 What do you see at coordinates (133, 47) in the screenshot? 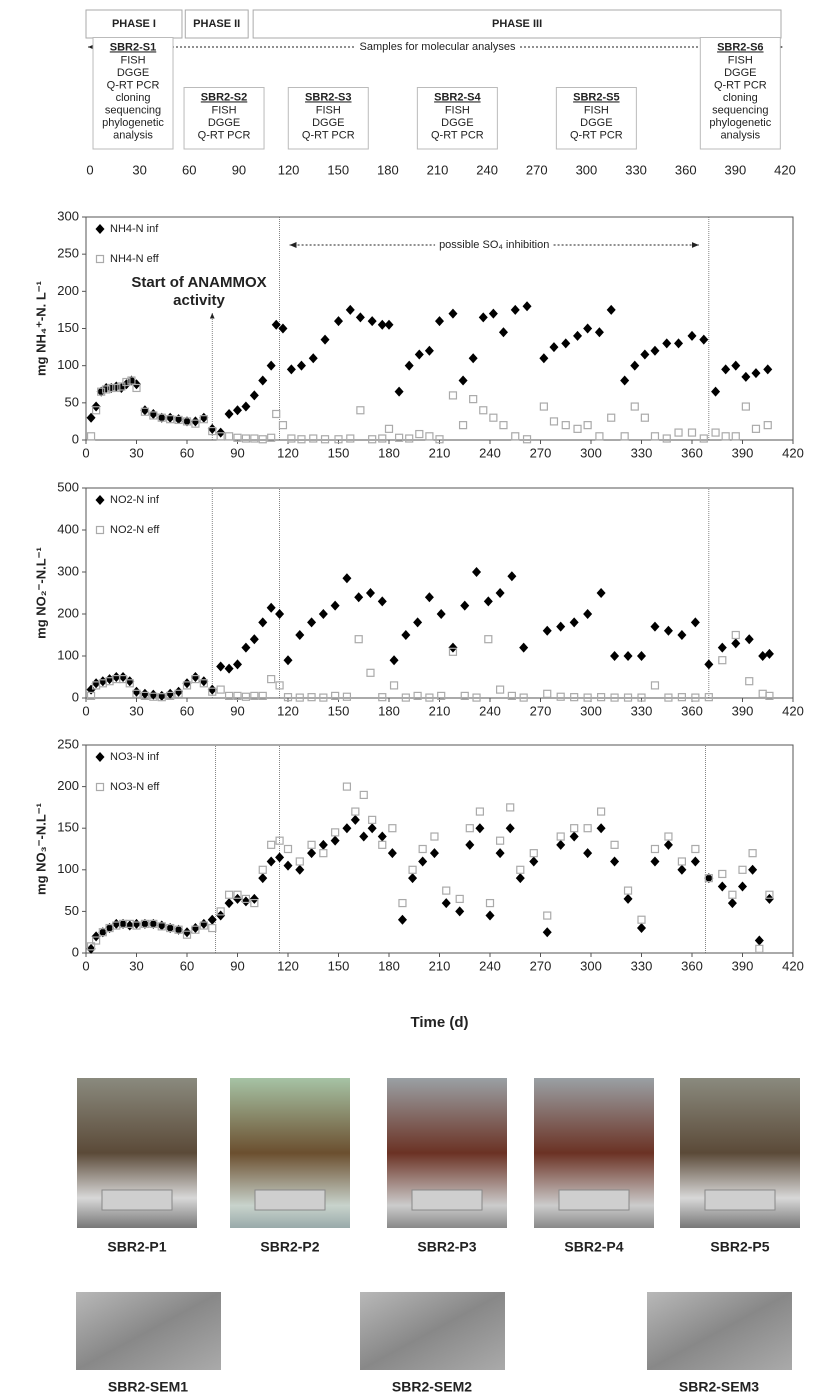
I see `sample-title: SBR2-S1` at bounding box center [133, 47].